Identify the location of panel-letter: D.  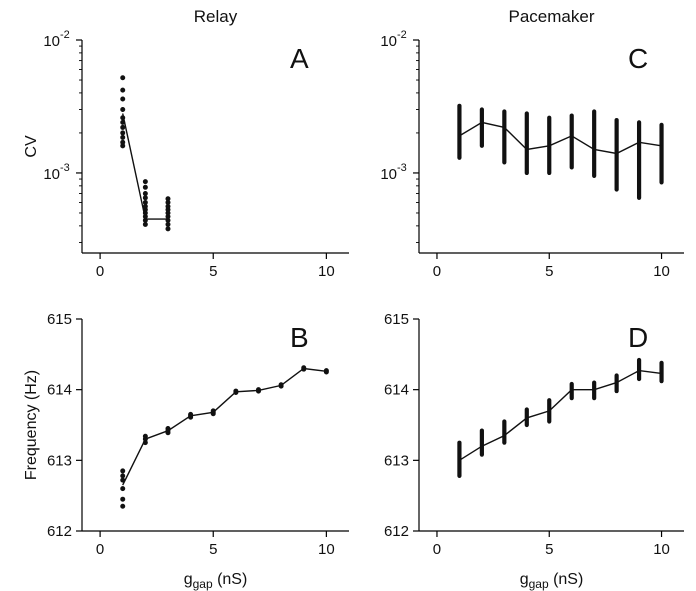
(638, 337).